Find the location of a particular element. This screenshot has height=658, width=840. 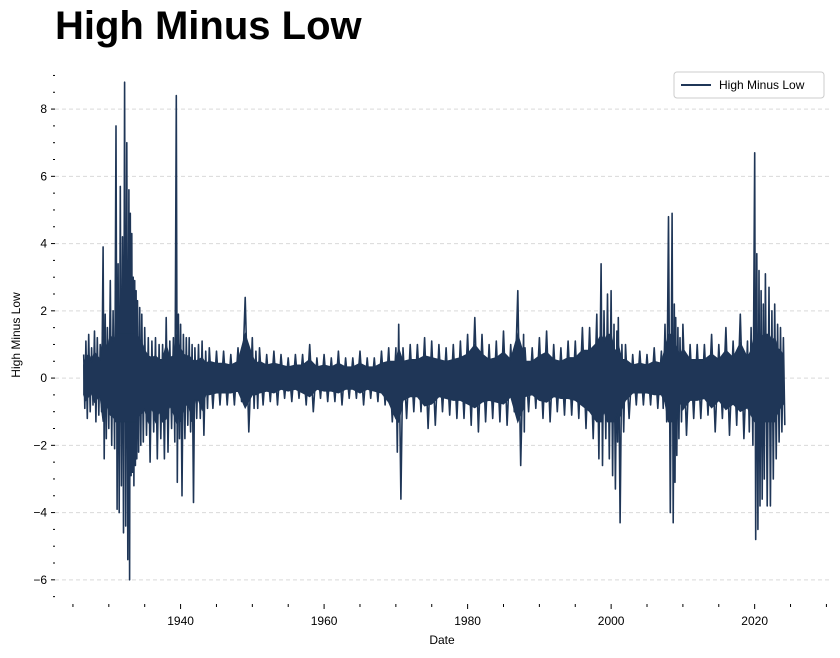

x-tick-label: 2000 is located at coordinates (611, 621).